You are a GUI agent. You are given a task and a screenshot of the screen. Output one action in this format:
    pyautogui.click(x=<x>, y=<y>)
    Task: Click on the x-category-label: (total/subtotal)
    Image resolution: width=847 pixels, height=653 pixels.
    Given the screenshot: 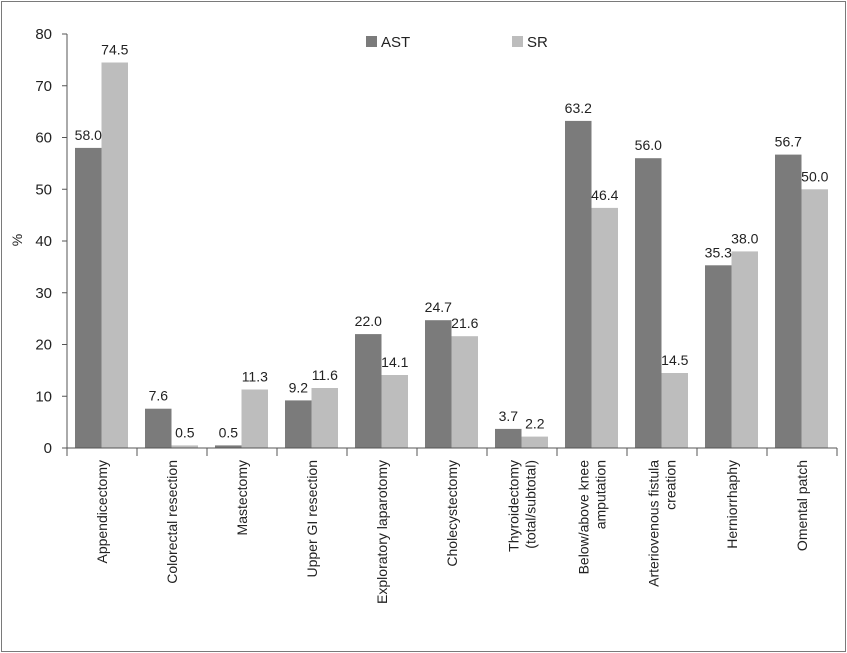 What is the action you would take?
    pyautogui.click(x=531, y=504)
    